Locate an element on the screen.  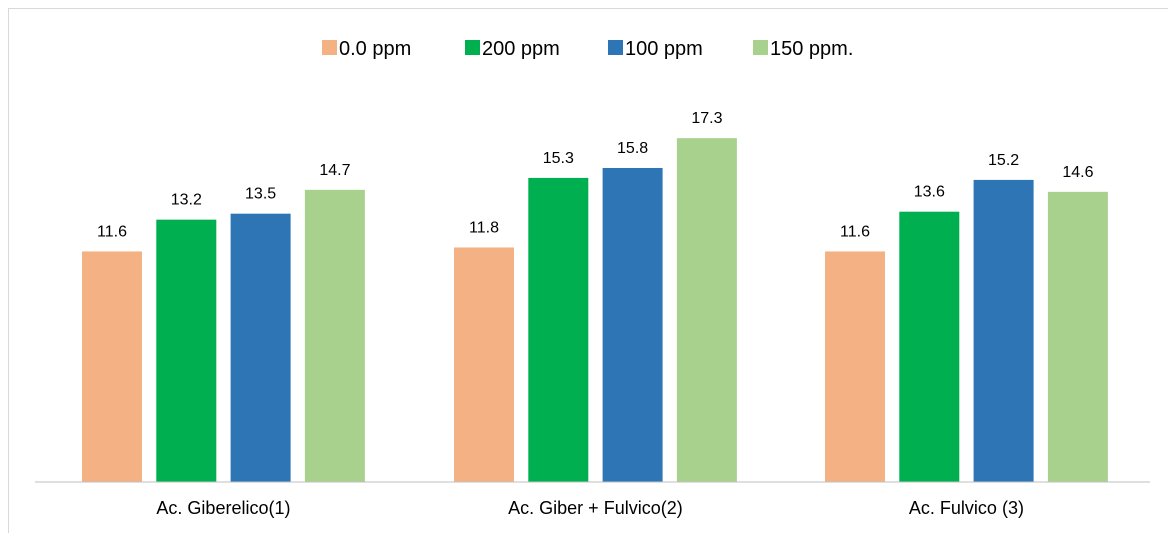
data-label-2-3: 15.8 is located at coordinates (632, 148).